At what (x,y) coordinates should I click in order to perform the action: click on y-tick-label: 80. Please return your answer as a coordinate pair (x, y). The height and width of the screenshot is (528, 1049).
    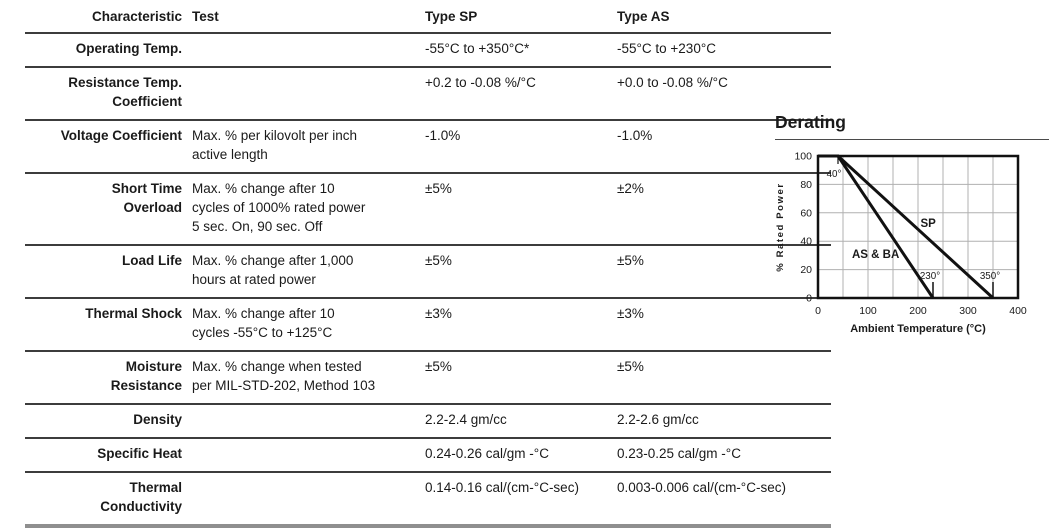
    Looking at the image, I should click on (806, 185).